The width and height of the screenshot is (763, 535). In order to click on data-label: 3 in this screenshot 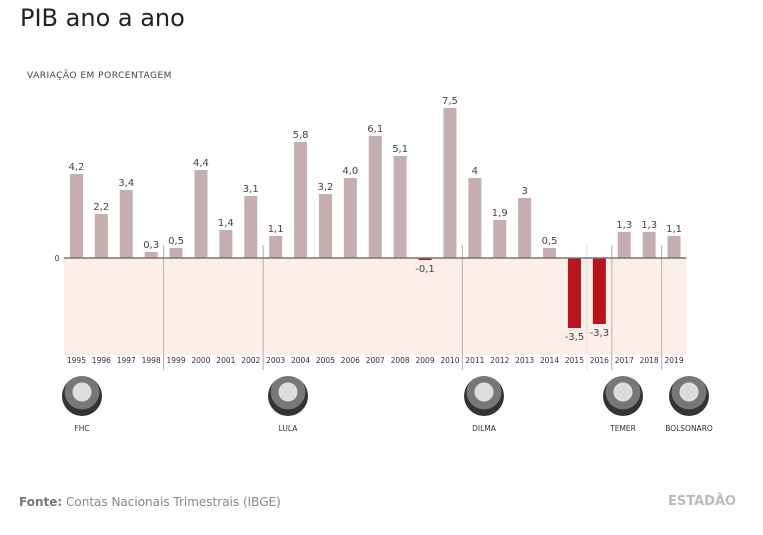, I will do `click(524, 191)`.